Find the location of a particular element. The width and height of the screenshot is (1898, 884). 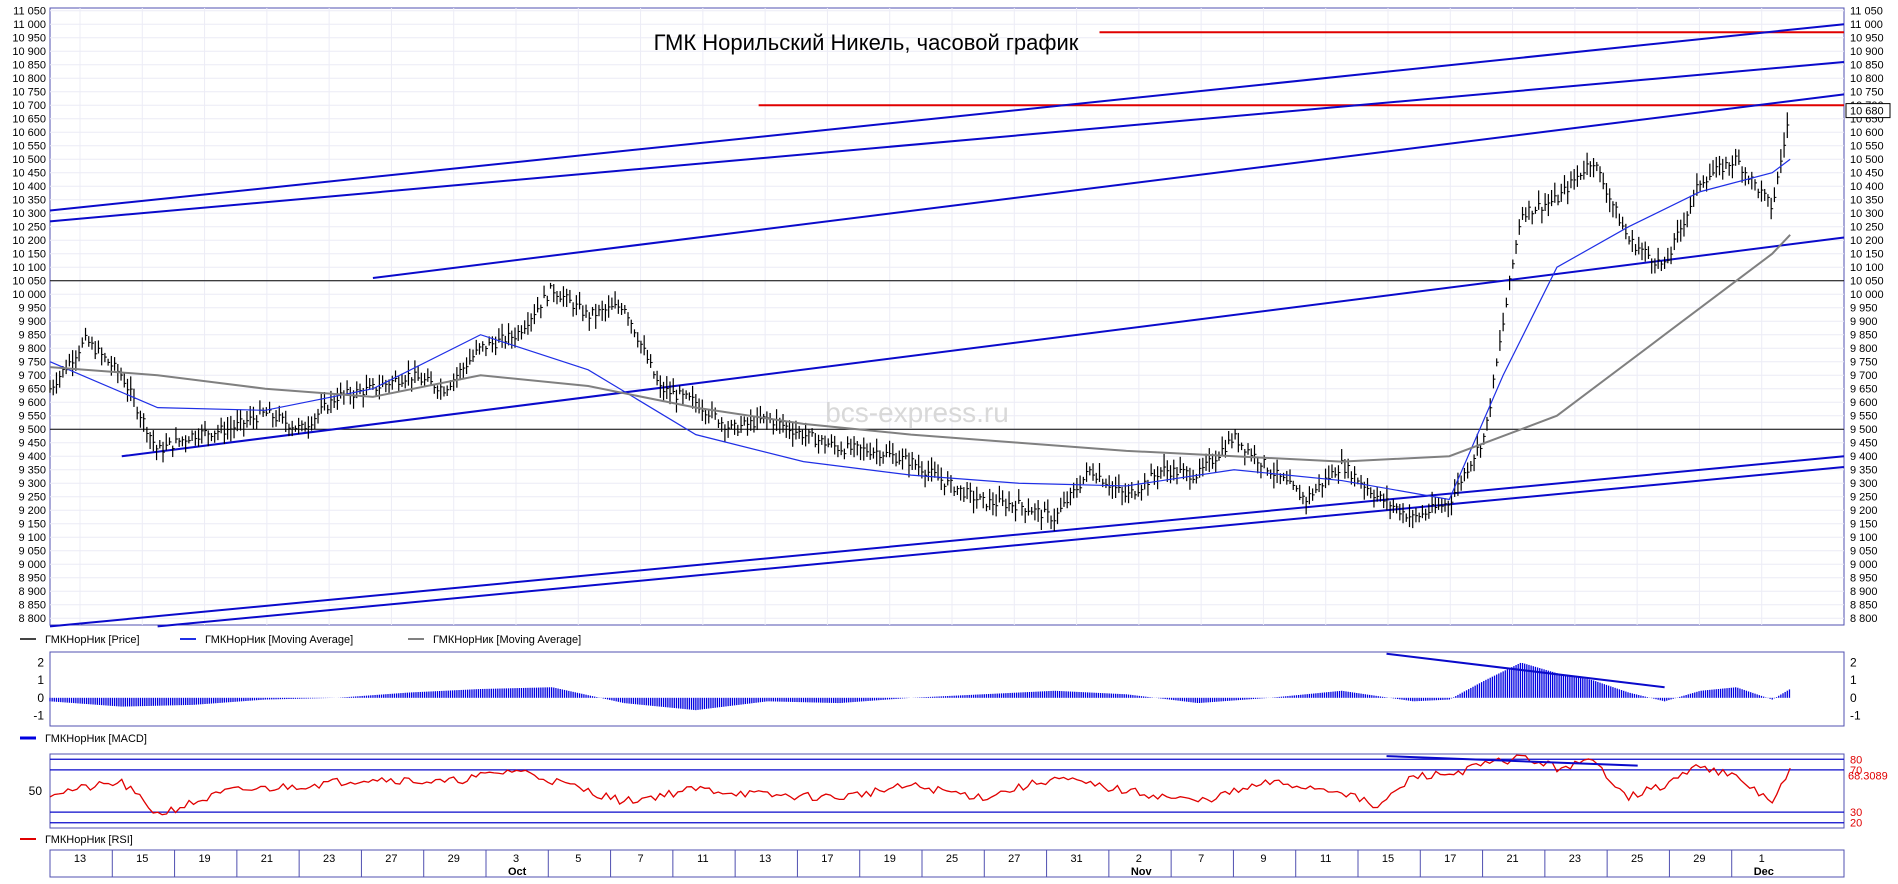

day-label: 3 is located at coordinates (516, 859).